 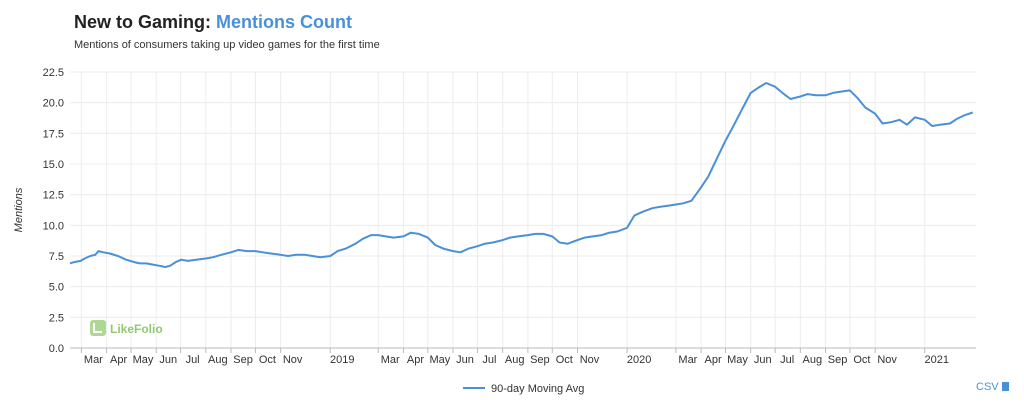 What do you see at coordinates (56, 257) in the screenshot?
I see `y-tick-label: 7.5` at bounding box center [56, 257].